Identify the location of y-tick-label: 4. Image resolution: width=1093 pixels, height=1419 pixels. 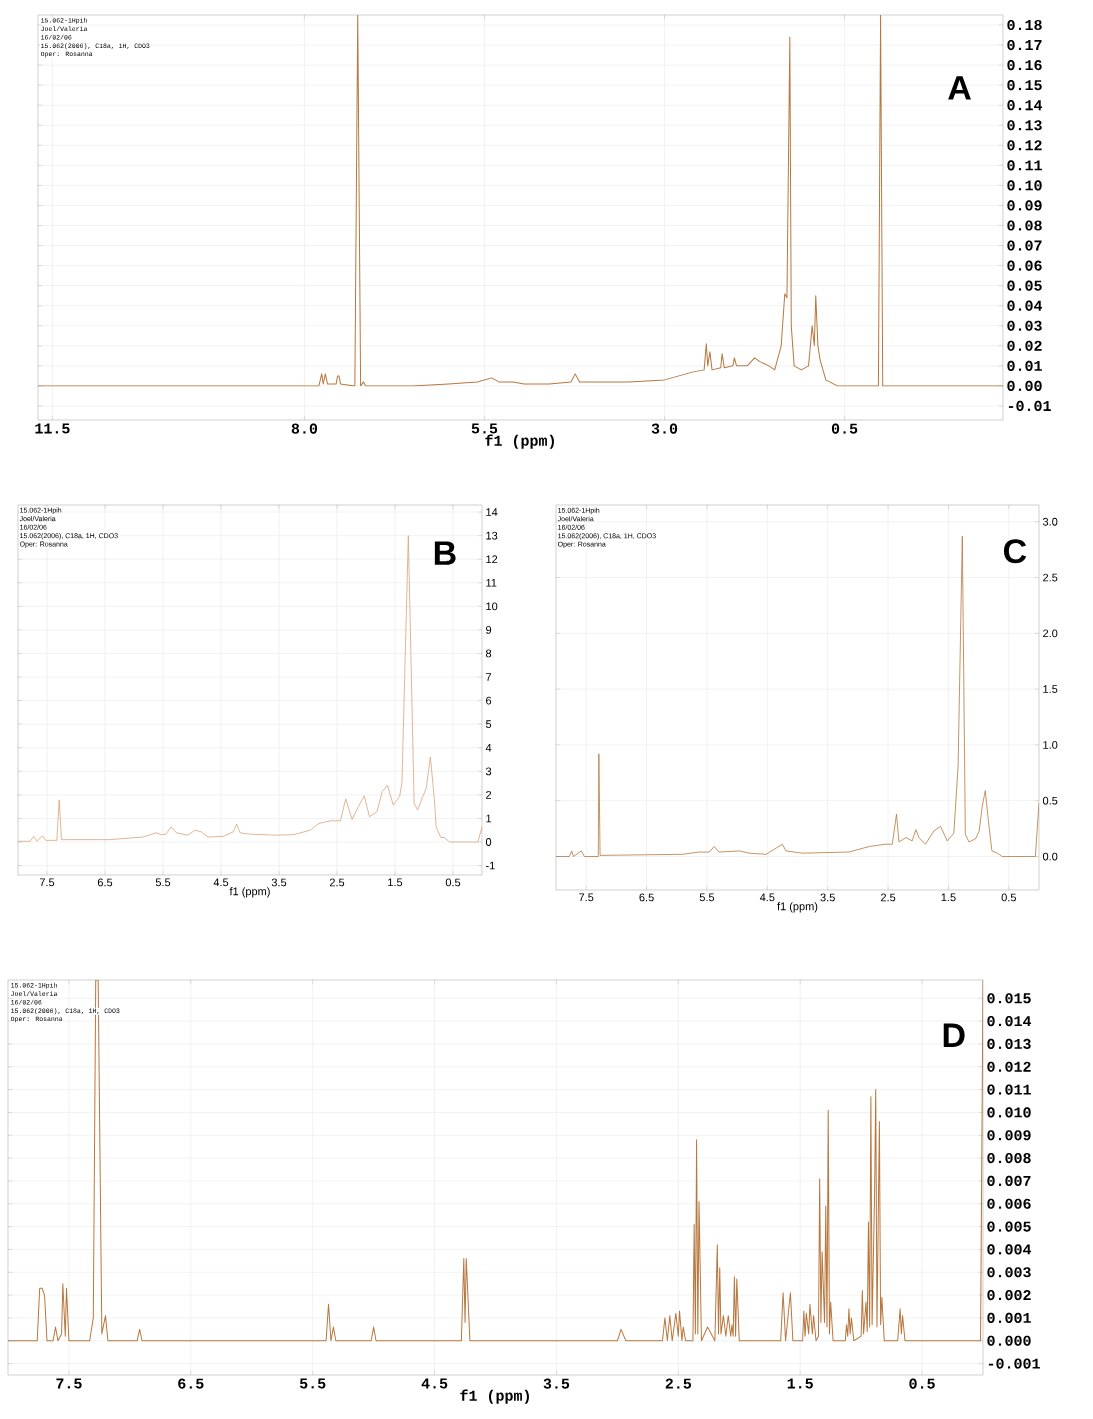
(488, 747).